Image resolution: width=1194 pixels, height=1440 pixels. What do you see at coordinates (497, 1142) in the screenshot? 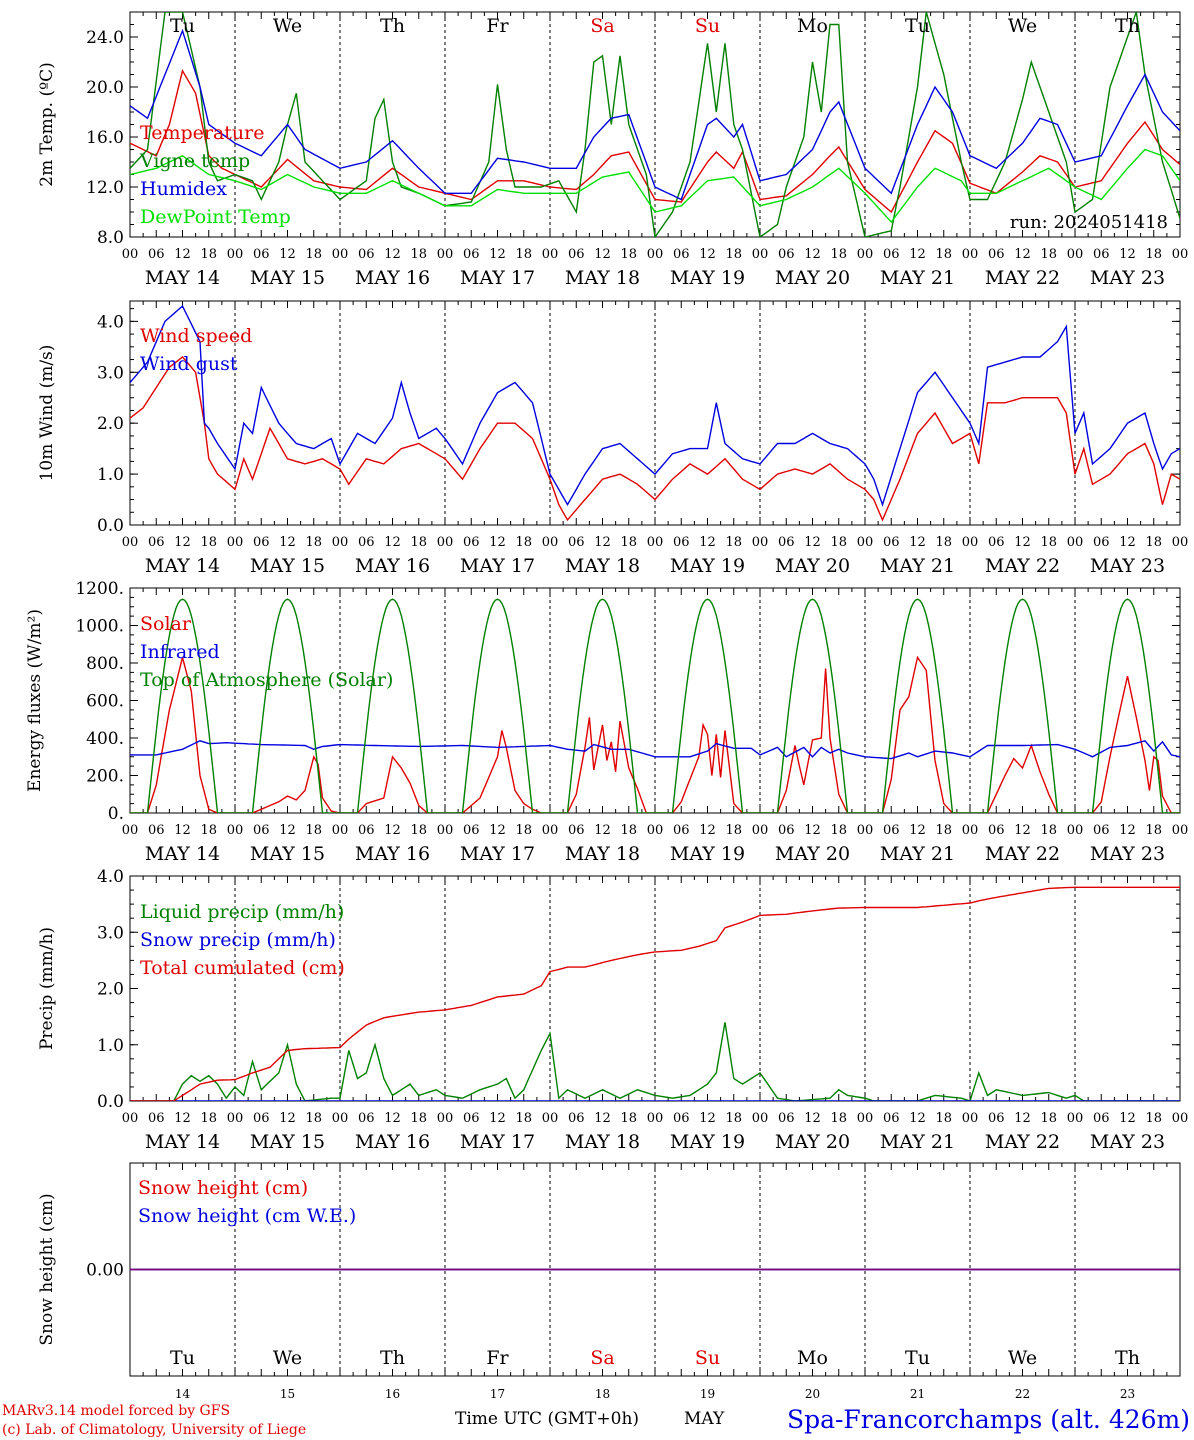
I see `date-label: MAY 17` at bounding box center [497, 1142].